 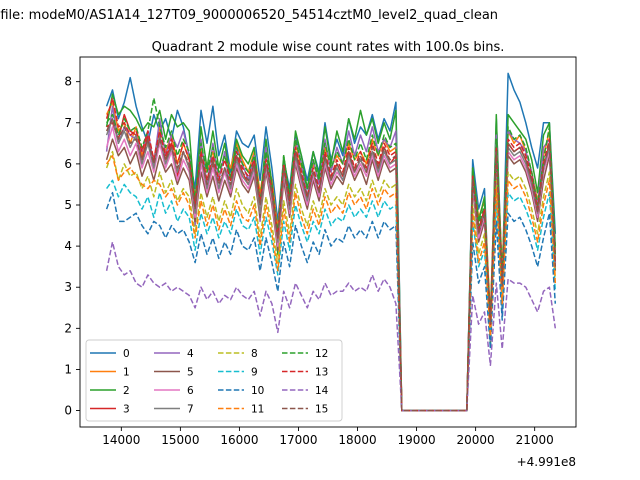 What do you see at coordinates (68, 369) in the screenshot?
I see `y-tick-label: 1` at bounding box center [68, 369].